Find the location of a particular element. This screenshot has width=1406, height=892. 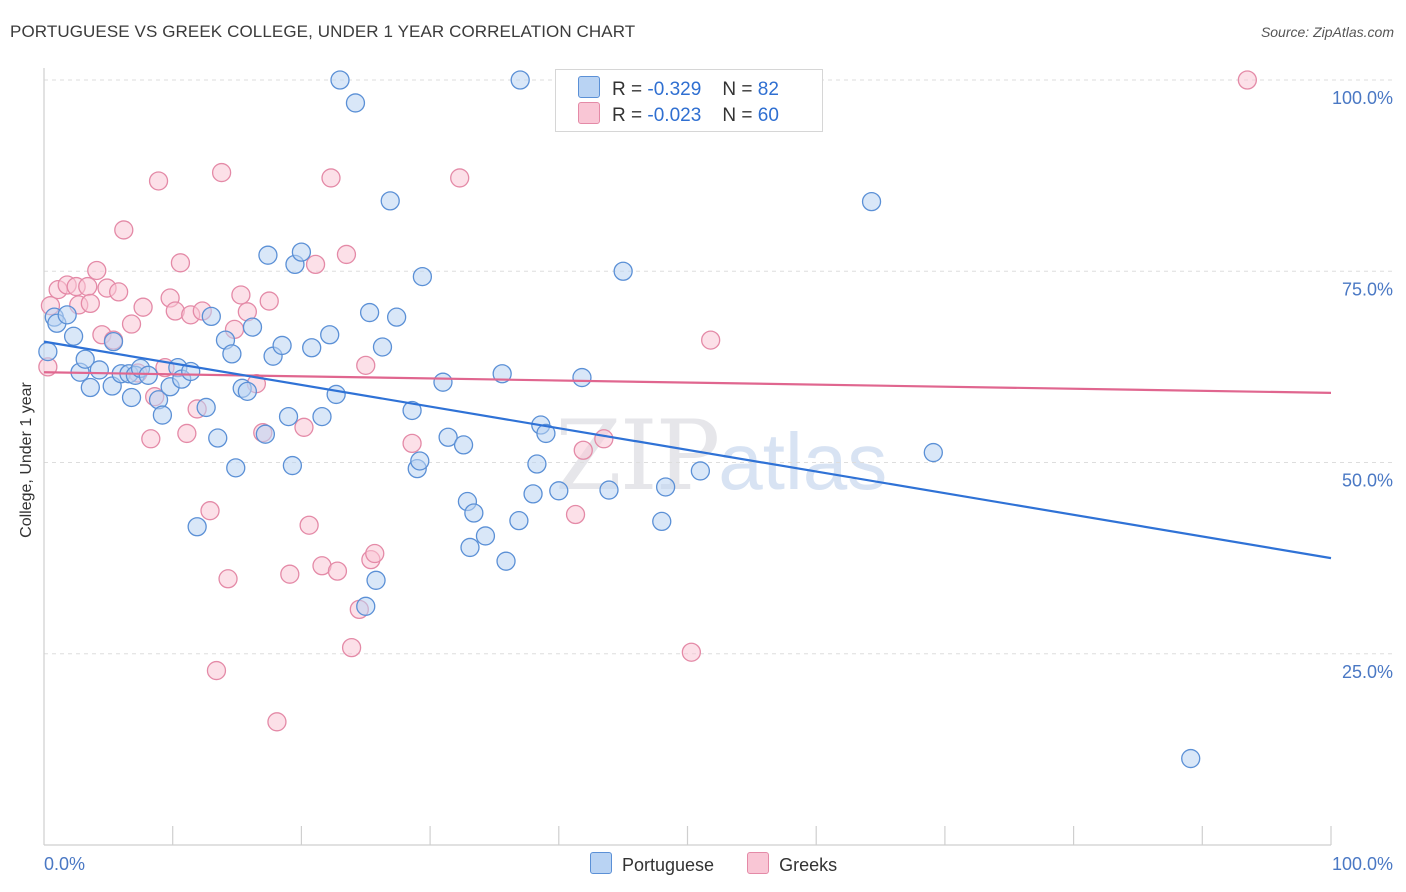

series-legend: Portuguese Greeks is located at coordinates (727, 864).